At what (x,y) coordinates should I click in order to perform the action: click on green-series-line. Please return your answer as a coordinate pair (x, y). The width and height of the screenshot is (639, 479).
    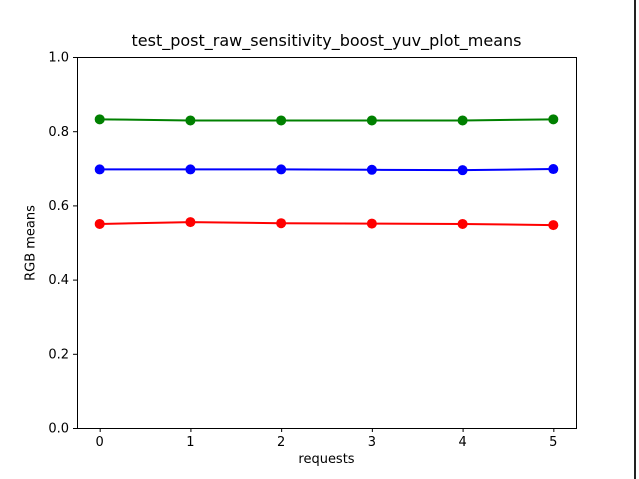
    Looking at the image, I should click on (326, 120).